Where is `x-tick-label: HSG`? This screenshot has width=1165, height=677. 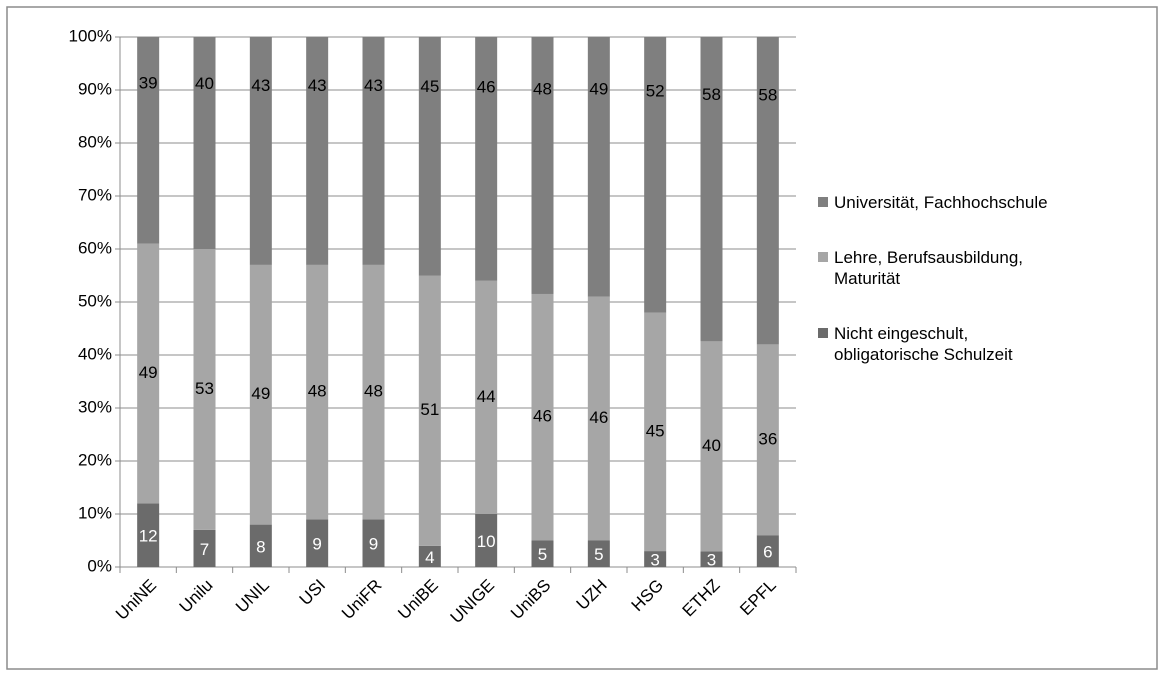
x-tick-label: HSG is located at coordinates (647, 595).